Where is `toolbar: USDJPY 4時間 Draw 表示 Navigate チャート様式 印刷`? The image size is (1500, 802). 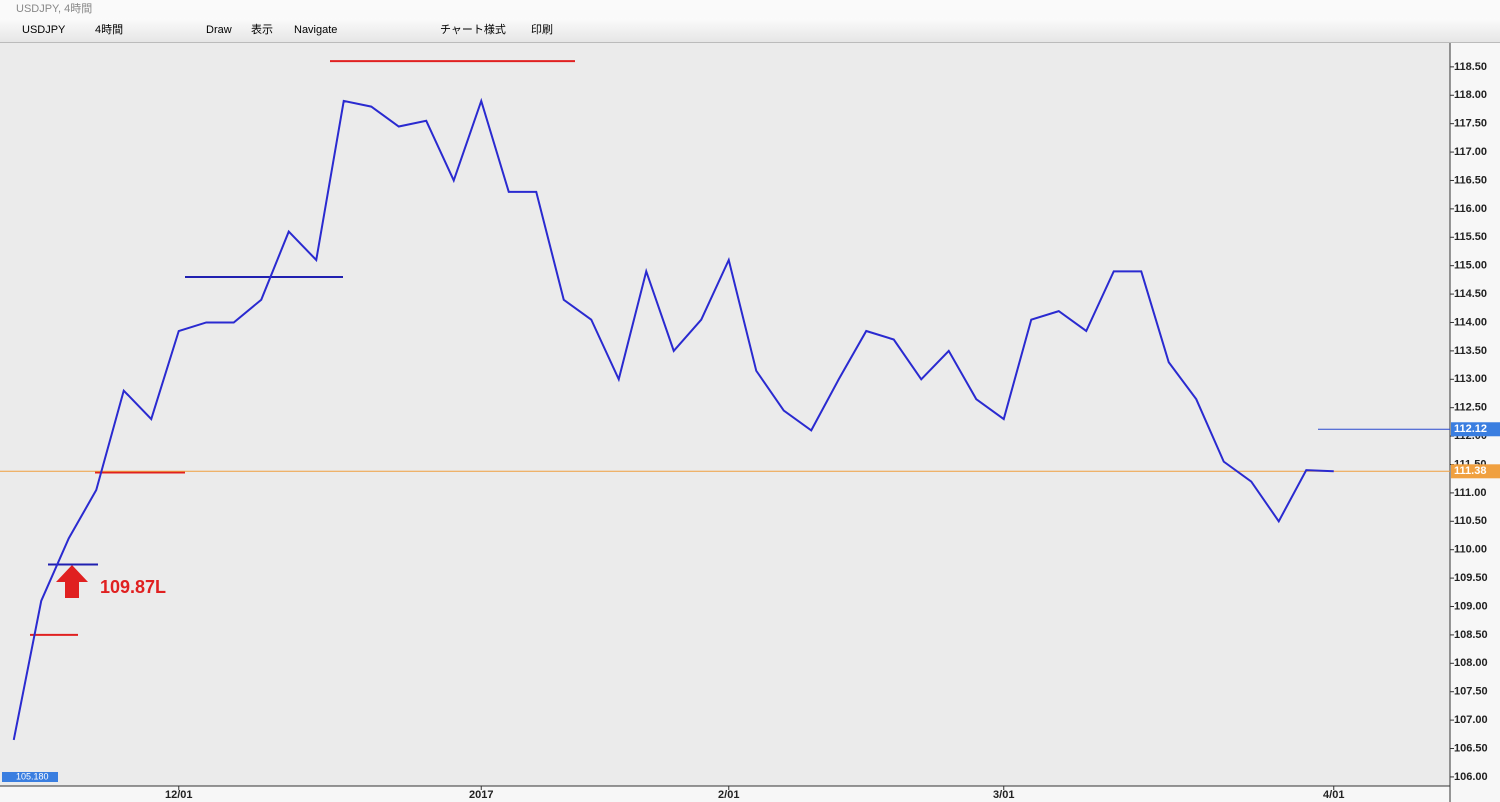
toolbar: USDJPY 4時間 Draw 表示 Navigate チャート様式 印刷 is located at coordinates (750, 30).